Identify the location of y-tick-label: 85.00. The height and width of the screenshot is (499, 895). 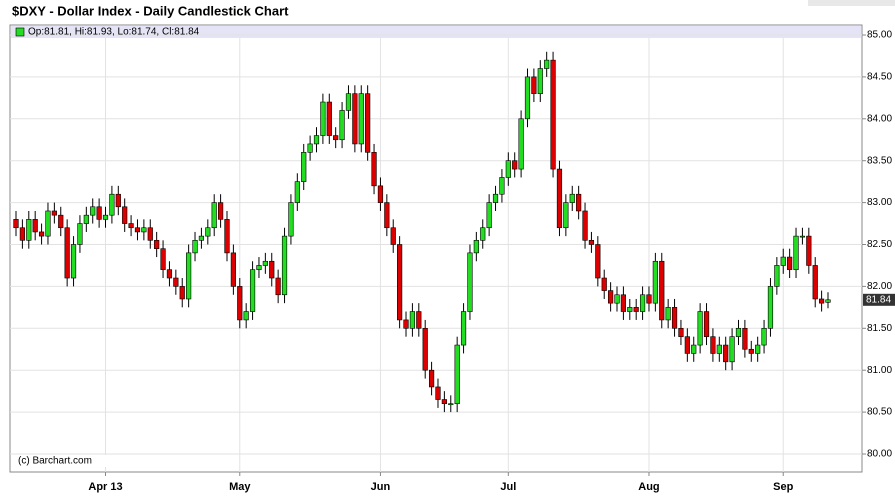
(879, 35).